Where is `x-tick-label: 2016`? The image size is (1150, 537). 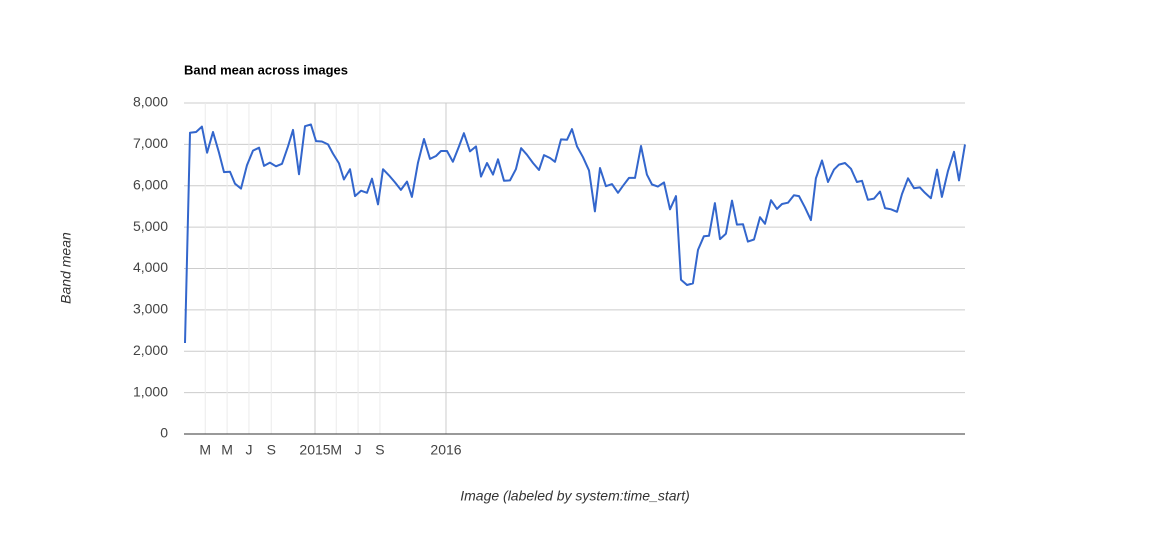 x-tick-label: 2016 is located at coordinates (445, 450).